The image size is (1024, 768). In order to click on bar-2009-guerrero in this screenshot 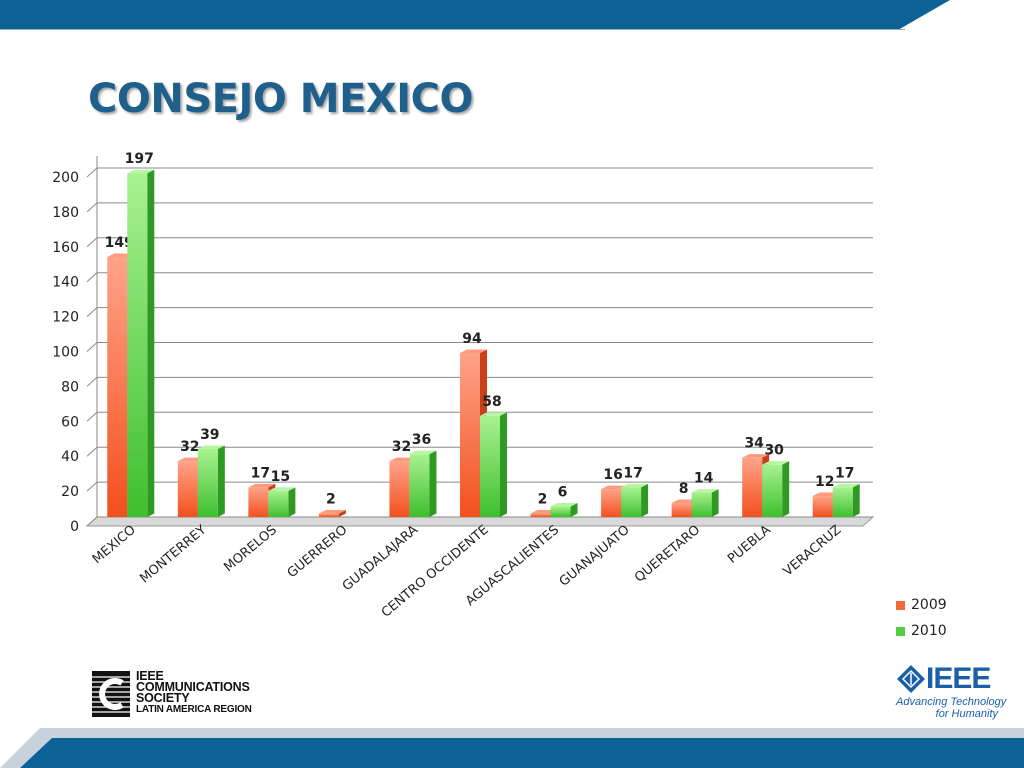, I will do `click(332, 513)`.